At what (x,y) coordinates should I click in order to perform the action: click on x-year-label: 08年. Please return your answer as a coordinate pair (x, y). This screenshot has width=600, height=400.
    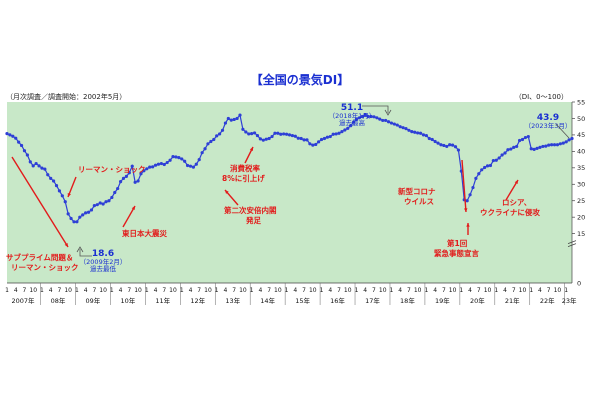
    Looking at the image, I should click on (58, 300).